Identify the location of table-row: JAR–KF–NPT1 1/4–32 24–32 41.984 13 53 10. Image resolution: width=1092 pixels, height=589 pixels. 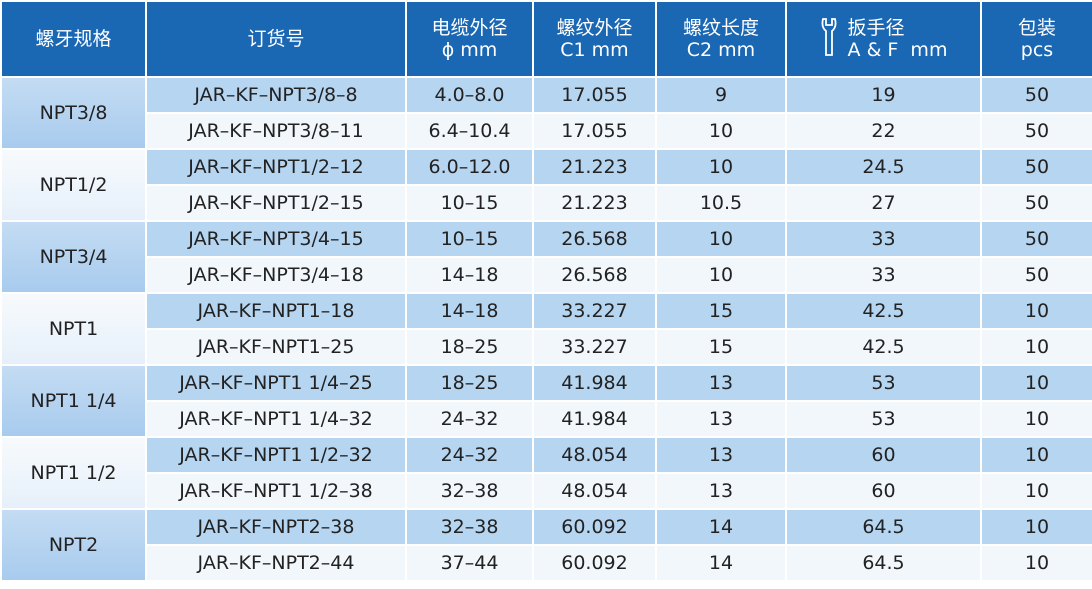
(546, 419).